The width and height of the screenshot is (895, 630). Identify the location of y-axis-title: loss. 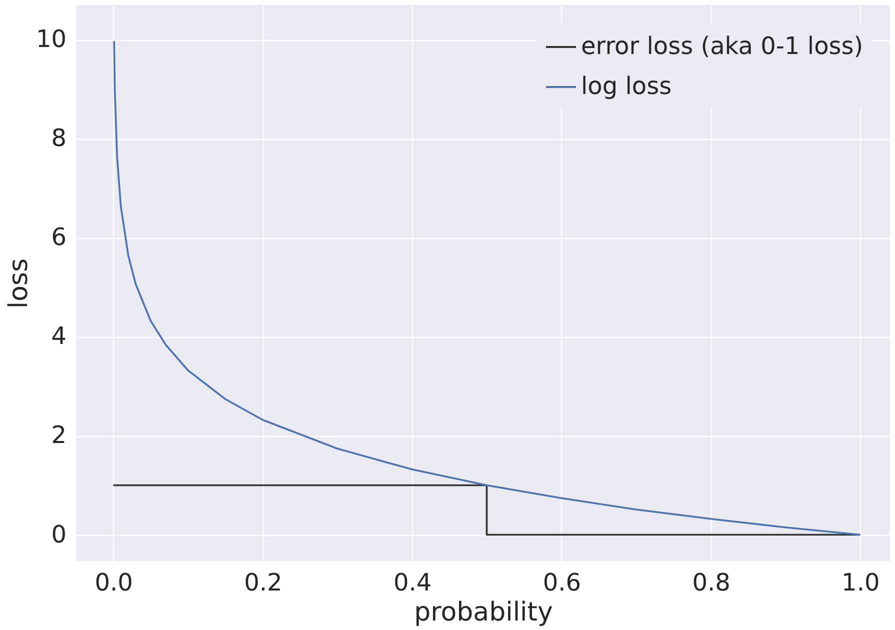
(19, 283).